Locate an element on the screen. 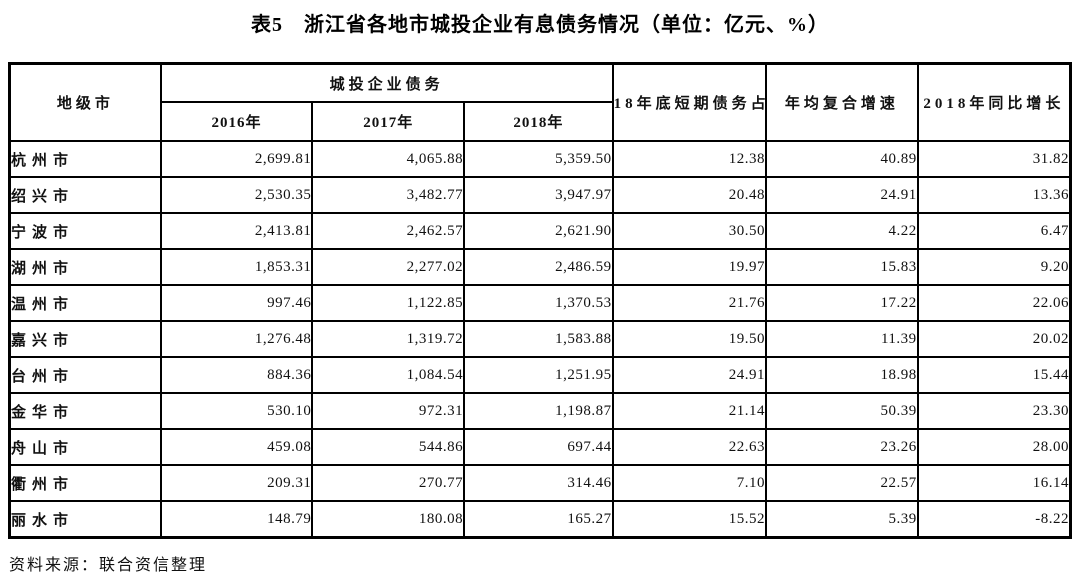  cell-y2018: 1,251.95 is located at coordinates (538, 375).